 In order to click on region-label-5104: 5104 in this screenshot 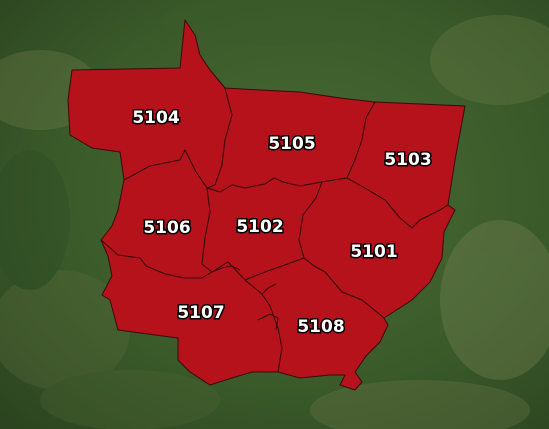, I will do `click(155, 118)`.